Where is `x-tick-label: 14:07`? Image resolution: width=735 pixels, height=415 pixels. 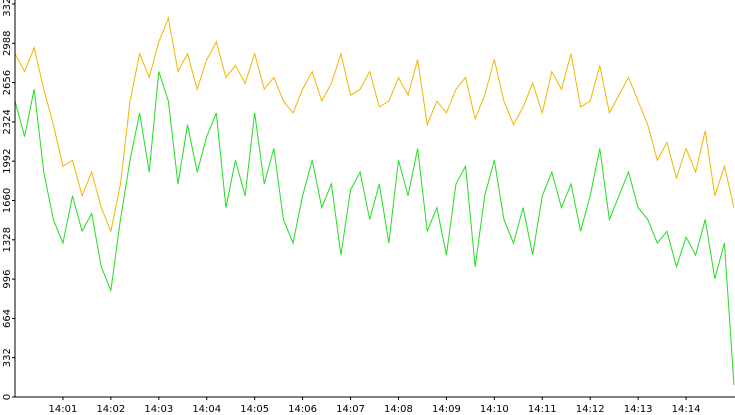 x-tick-label: 14:07 is located at coordinates (350, 409).